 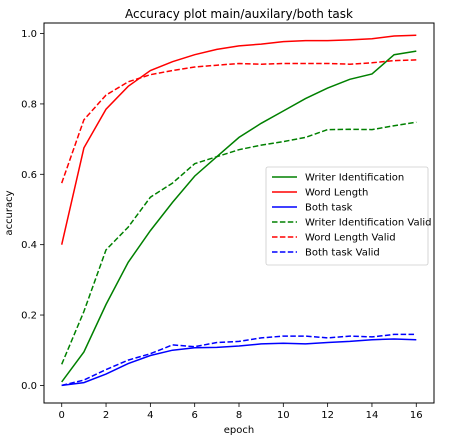 I want to click on y-axis-label: accuracy, so click(x=9, y=212).